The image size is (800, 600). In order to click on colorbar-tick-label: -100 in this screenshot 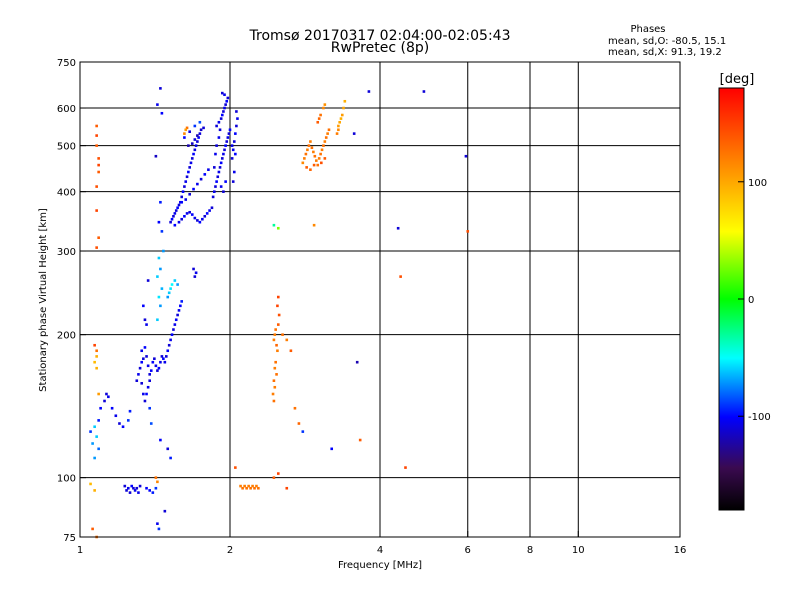, I will do `click(759, 417)`.